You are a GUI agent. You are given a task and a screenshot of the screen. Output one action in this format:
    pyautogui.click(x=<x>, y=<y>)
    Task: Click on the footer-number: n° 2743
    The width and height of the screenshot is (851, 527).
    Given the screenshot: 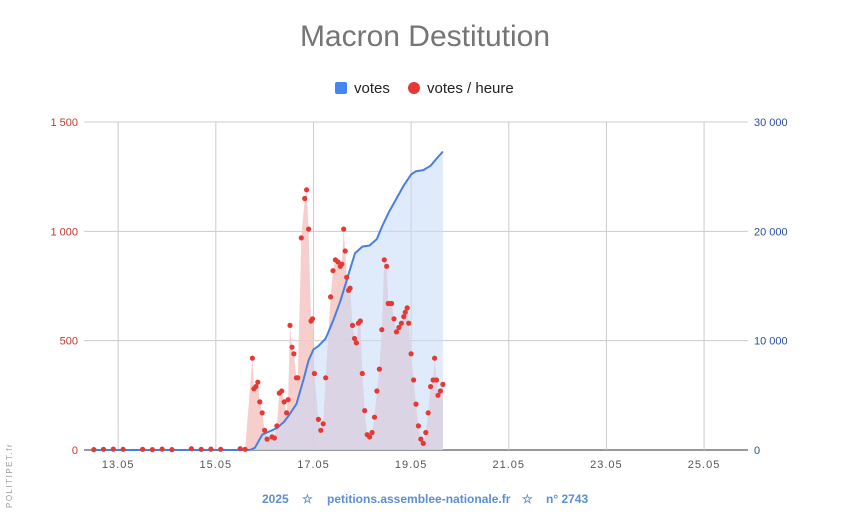 What is the action you would take?
    pyautogui.click(x=567, y=499)
    